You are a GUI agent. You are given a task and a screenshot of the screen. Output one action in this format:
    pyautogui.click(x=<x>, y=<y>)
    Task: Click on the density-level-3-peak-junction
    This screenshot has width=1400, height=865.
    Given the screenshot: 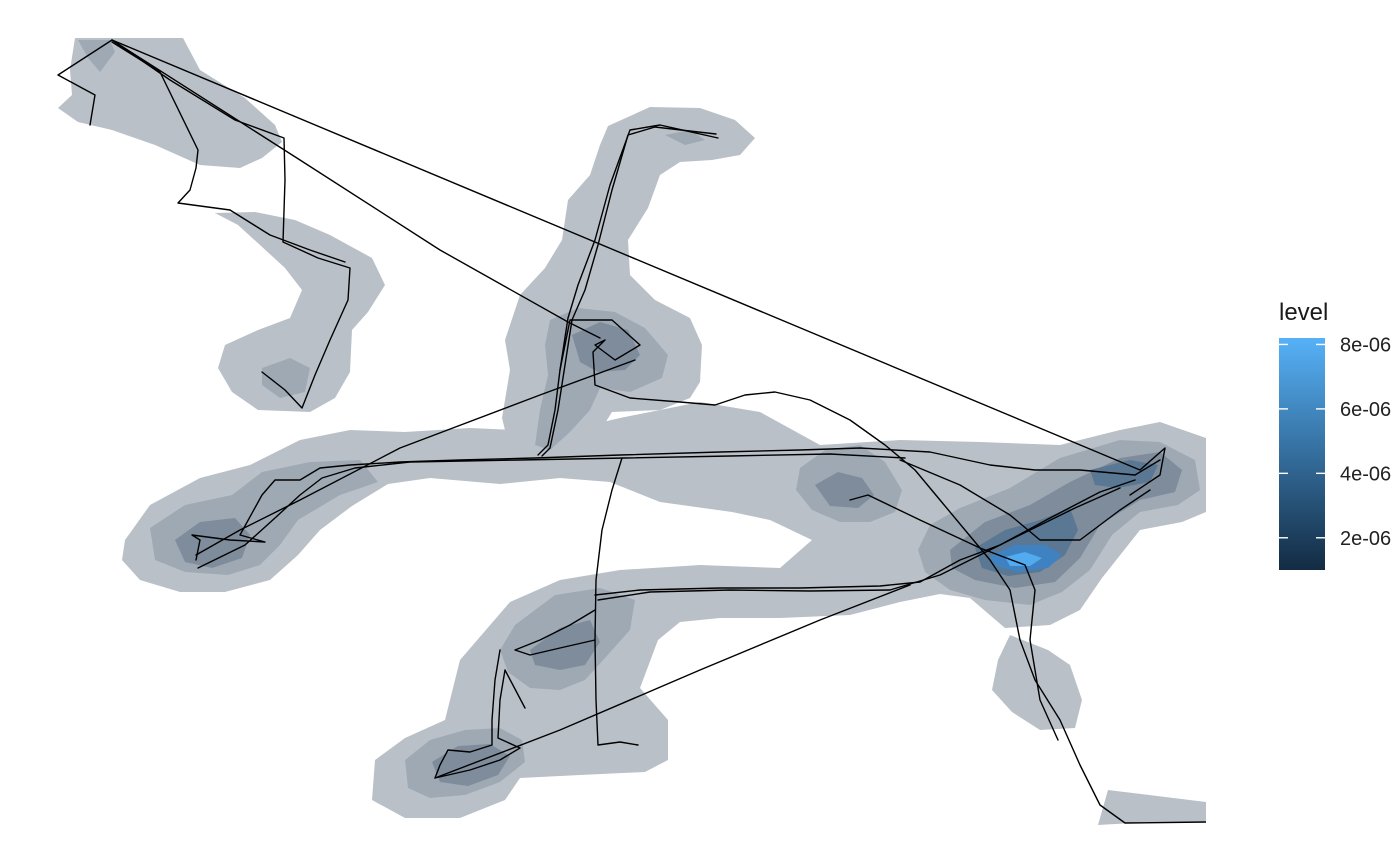 What is the action you would take?
    pyautogui.click(x=606, y=347)
    